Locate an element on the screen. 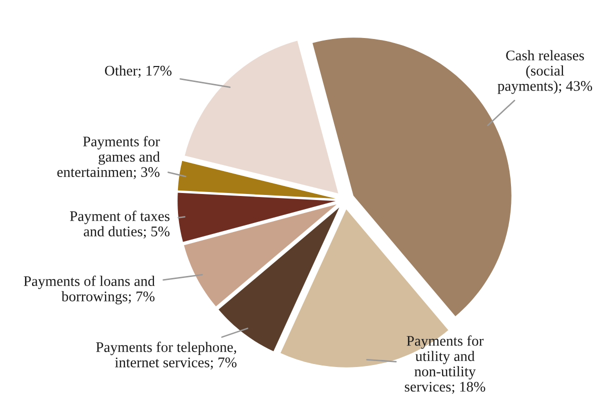 Image resolution: width=605 pixels, height=405 pixels. slice-label: Payments for telephone, internet services; 7% is located at coordinates (166, 356).